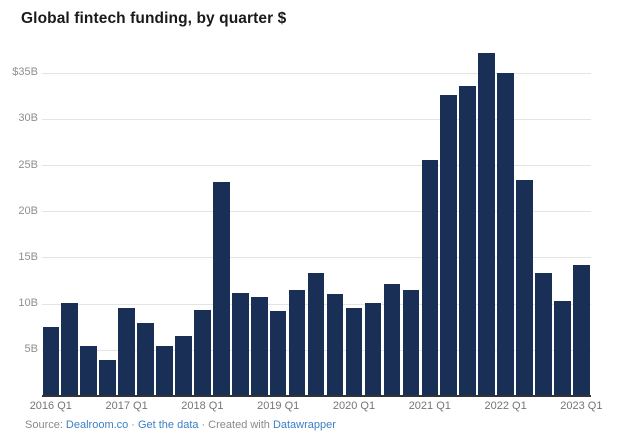  Describe the element at coordinates (168, 425) in the screenshot. I see `get-the-data-link: Get the data` at that location.